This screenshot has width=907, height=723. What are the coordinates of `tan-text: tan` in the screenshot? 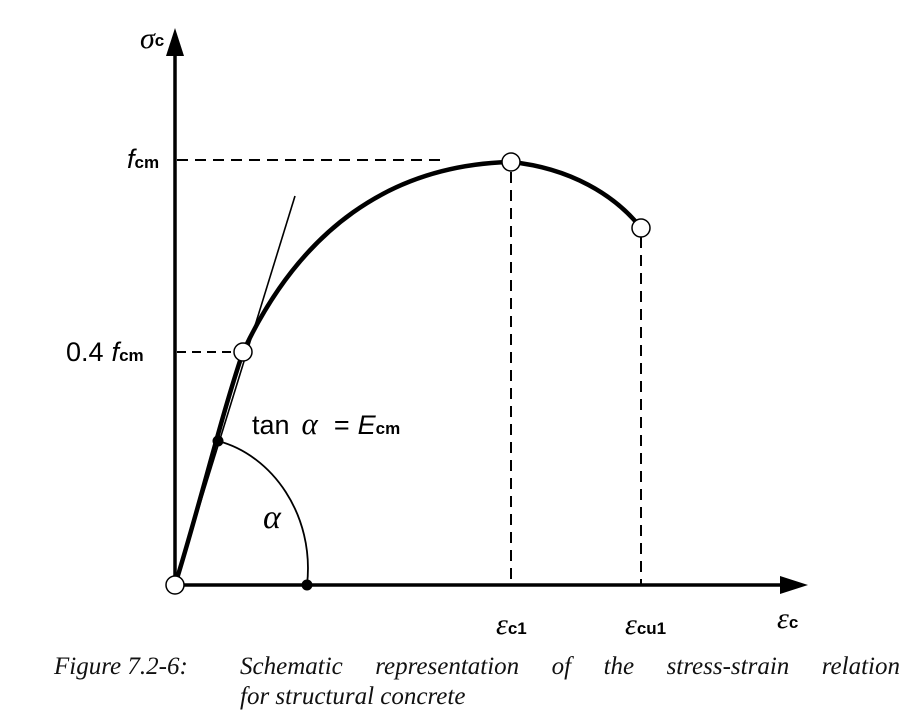 It's located at (271, 425).